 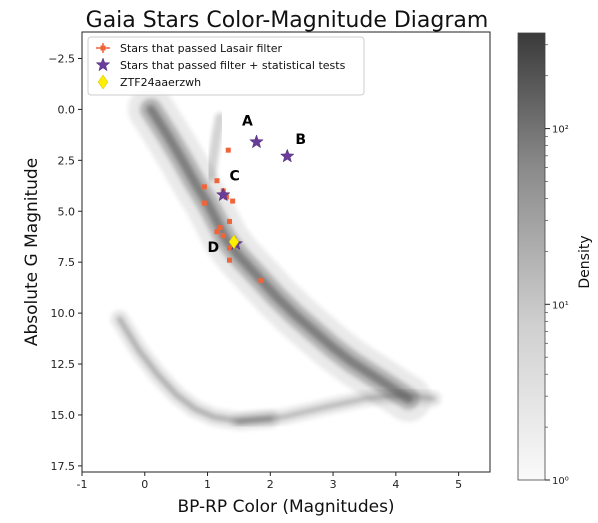 What do you see at coordinates (215, 147) in the screenshot?
I see `density-giant-branch` at bounding box center [215, 147].